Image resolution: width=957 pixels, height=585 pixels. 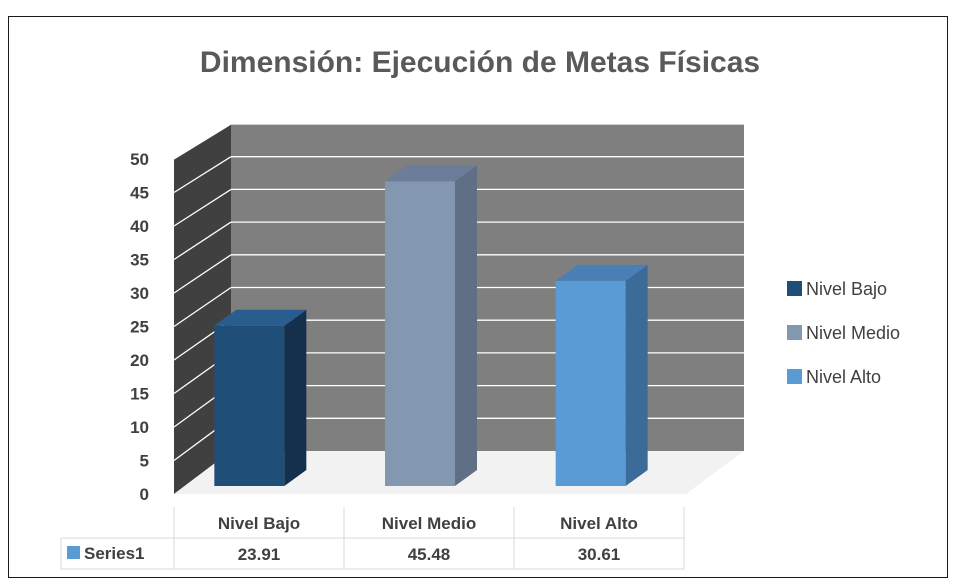 What do you see at coordinates (144, 461) in the screenshot?
I see `y-tick-label: 5` at bounding box center [144, 461].